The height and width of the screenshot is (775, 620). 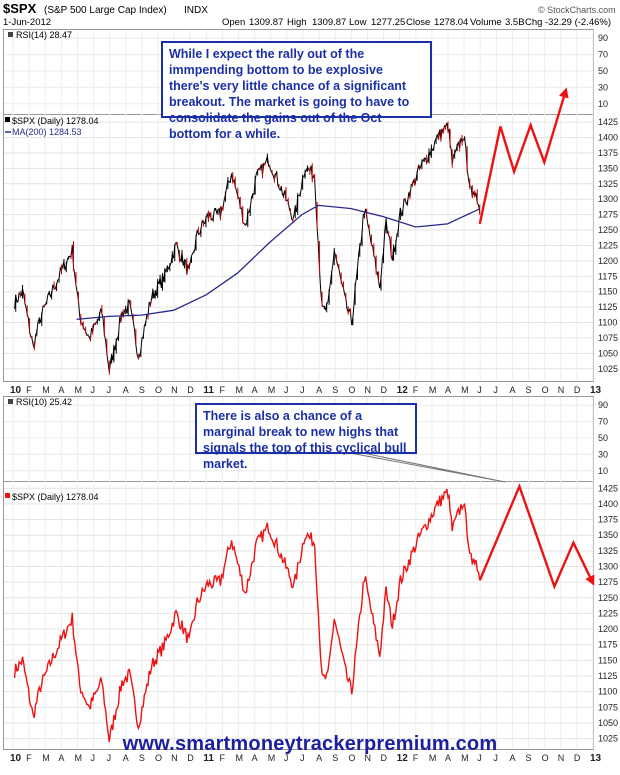 I want to click on price-tick-label: 1050, so click(x=608, y=723).